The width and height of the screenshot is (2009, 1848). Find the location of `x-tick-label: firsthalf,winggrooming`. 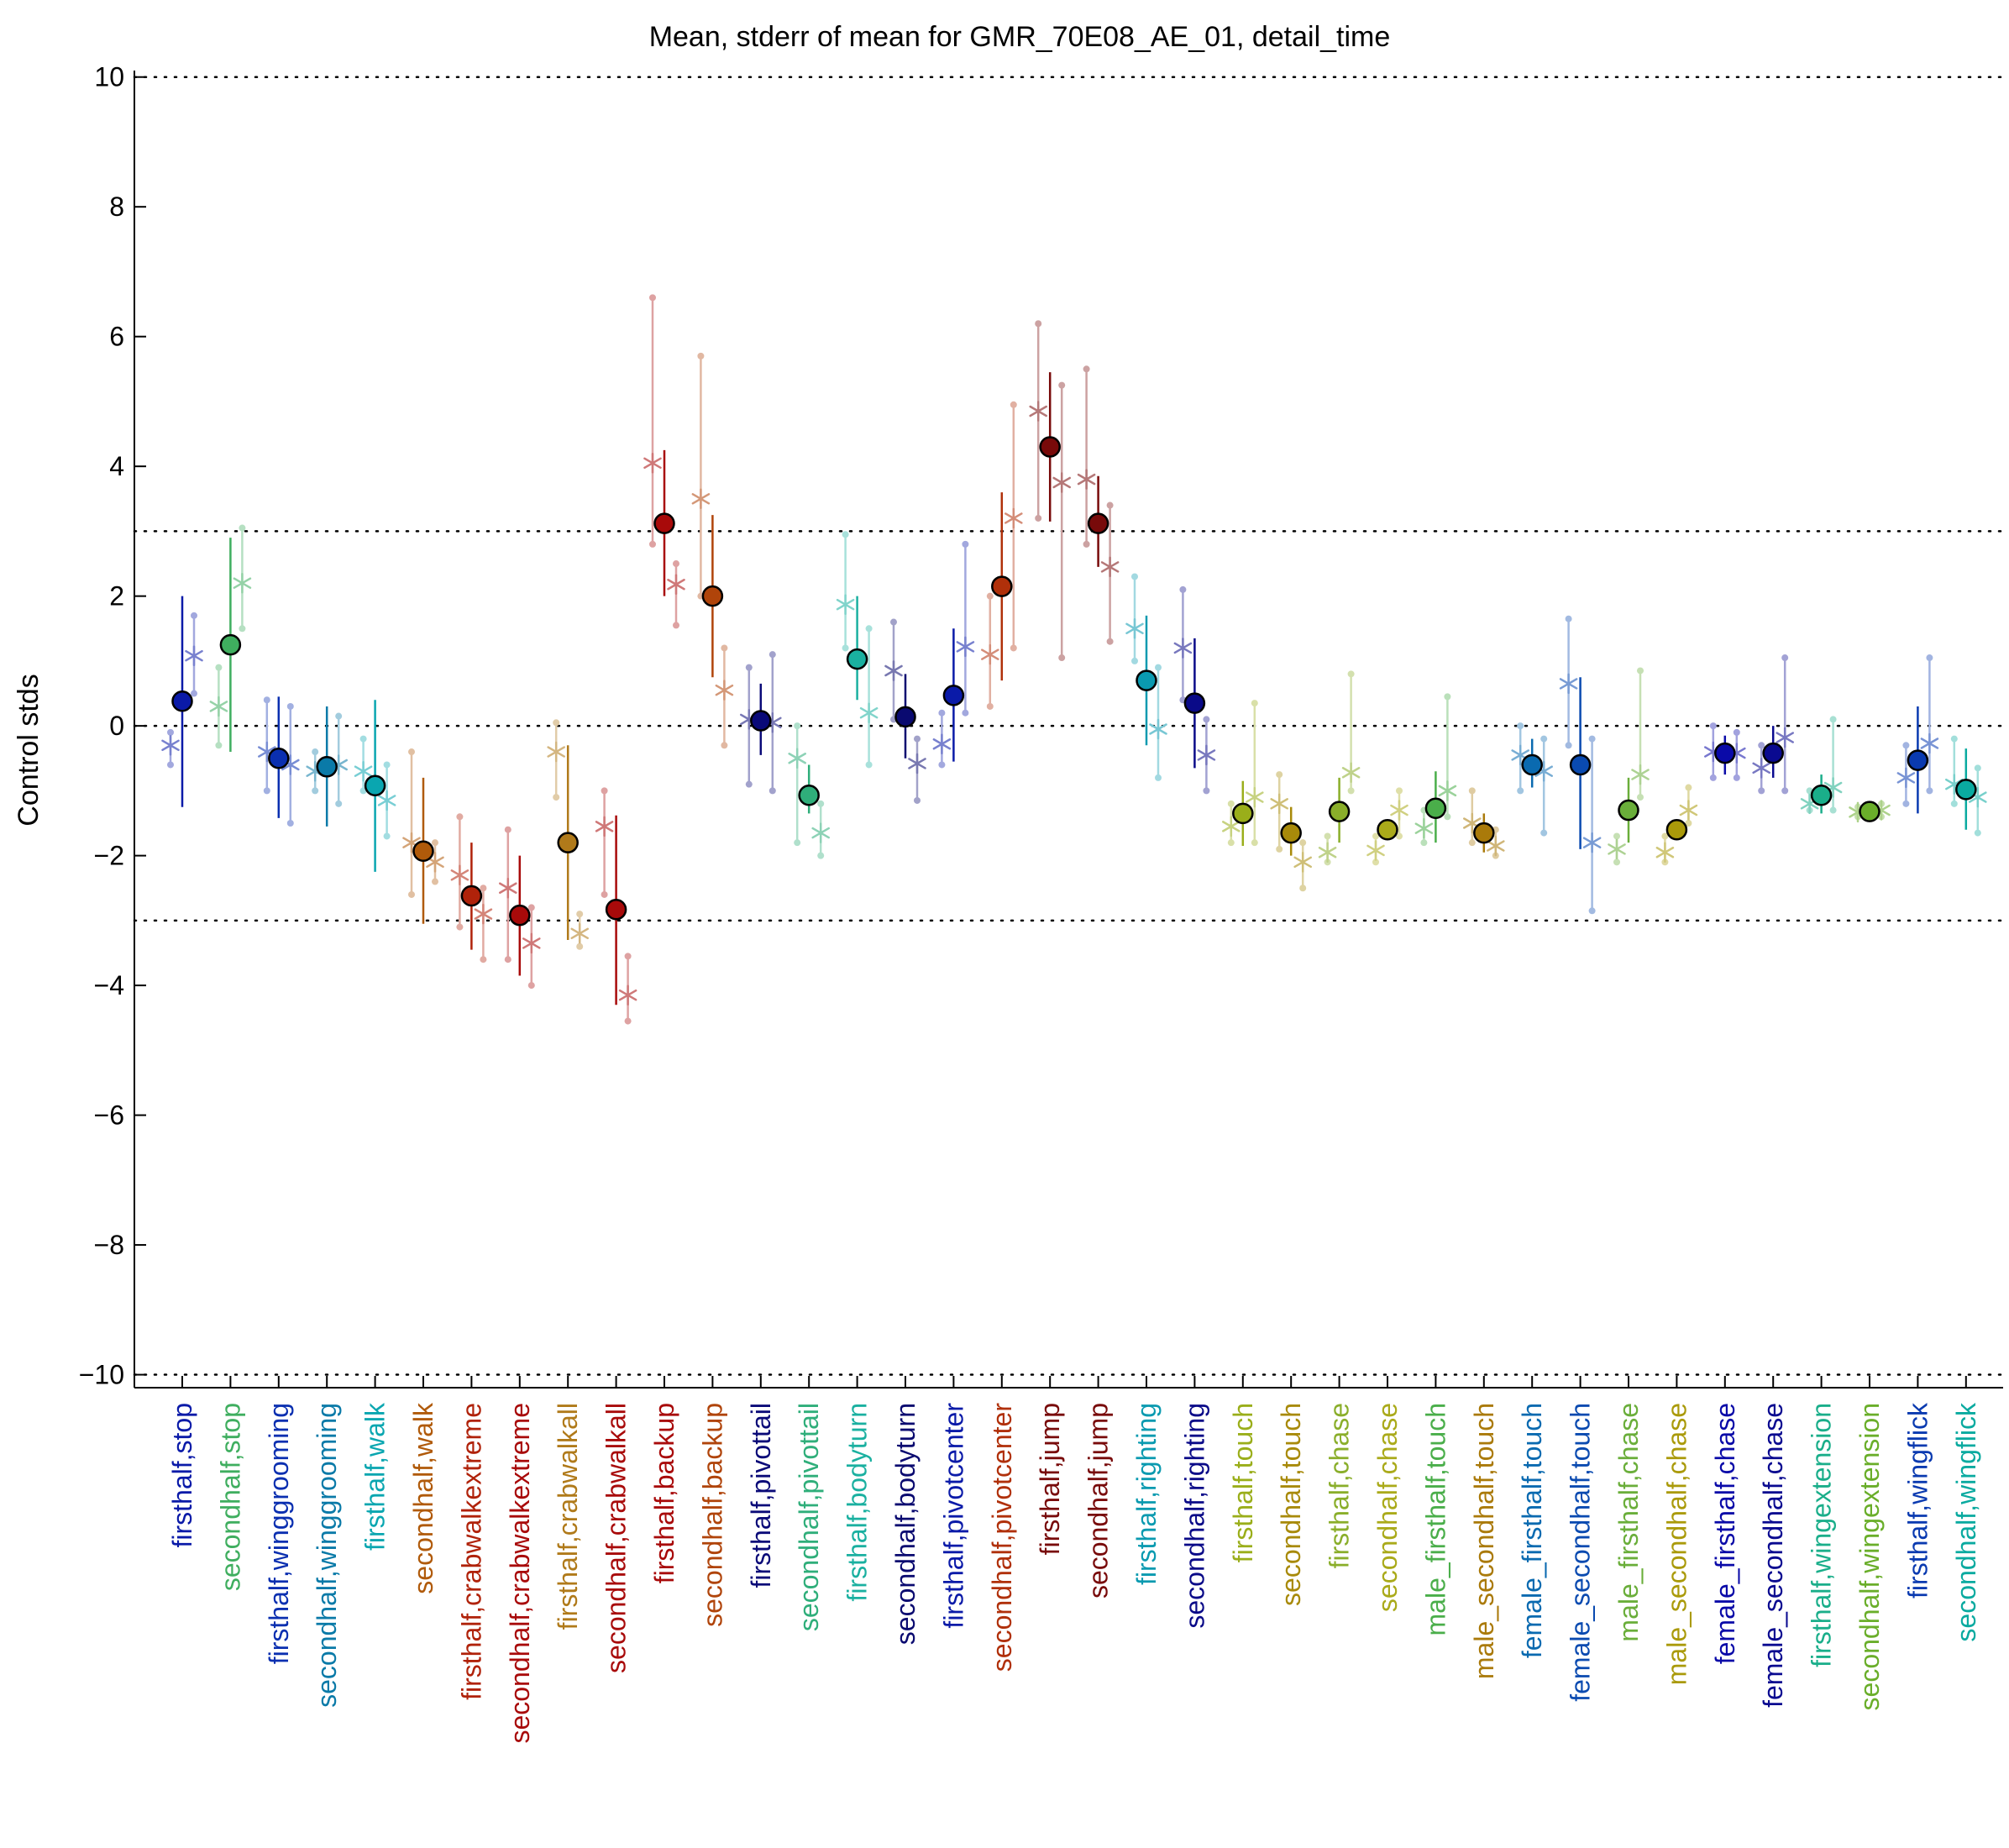

x-tick-label: firsthalf,winggrooming is located at coordinates (279, 1533).